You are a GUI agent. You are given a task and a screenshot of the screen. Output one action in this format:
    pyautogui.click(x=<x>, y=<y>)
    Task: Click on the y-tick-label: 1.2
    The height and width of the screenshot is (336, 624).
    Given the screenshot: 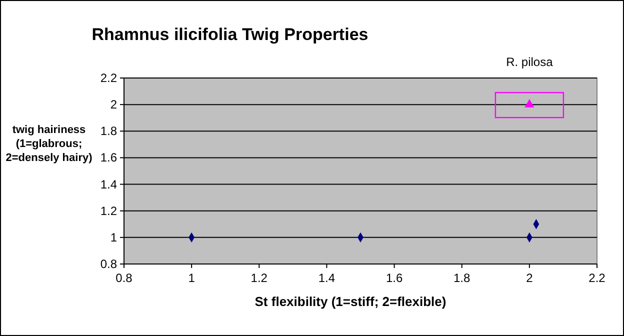 What is the action you would take?
    pyautogui.click(x=109, y=211)
    